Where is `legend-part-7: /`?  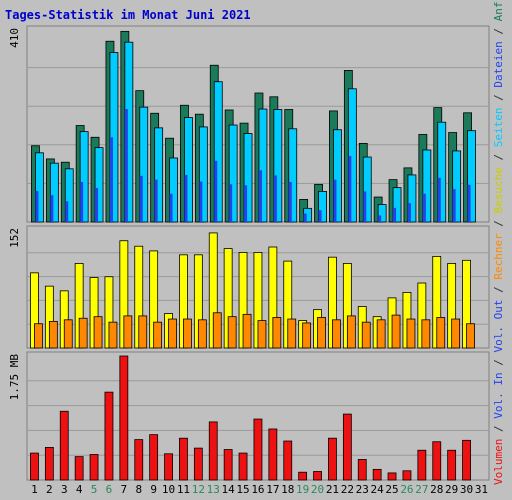 legend-part-7: / is located at coordinates (498, 223).